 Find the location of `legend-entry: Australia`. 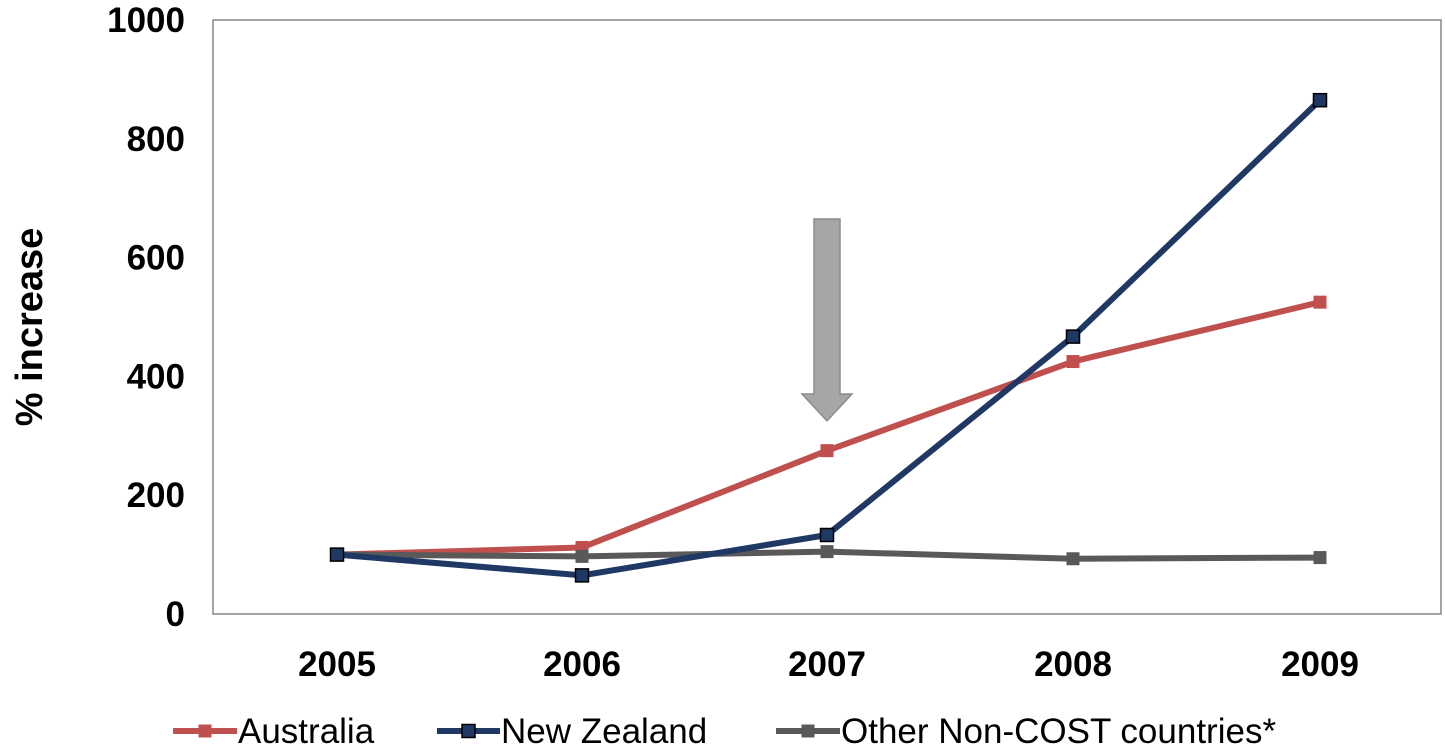

legend-entry: Australia is located at coordinates (274, 731).